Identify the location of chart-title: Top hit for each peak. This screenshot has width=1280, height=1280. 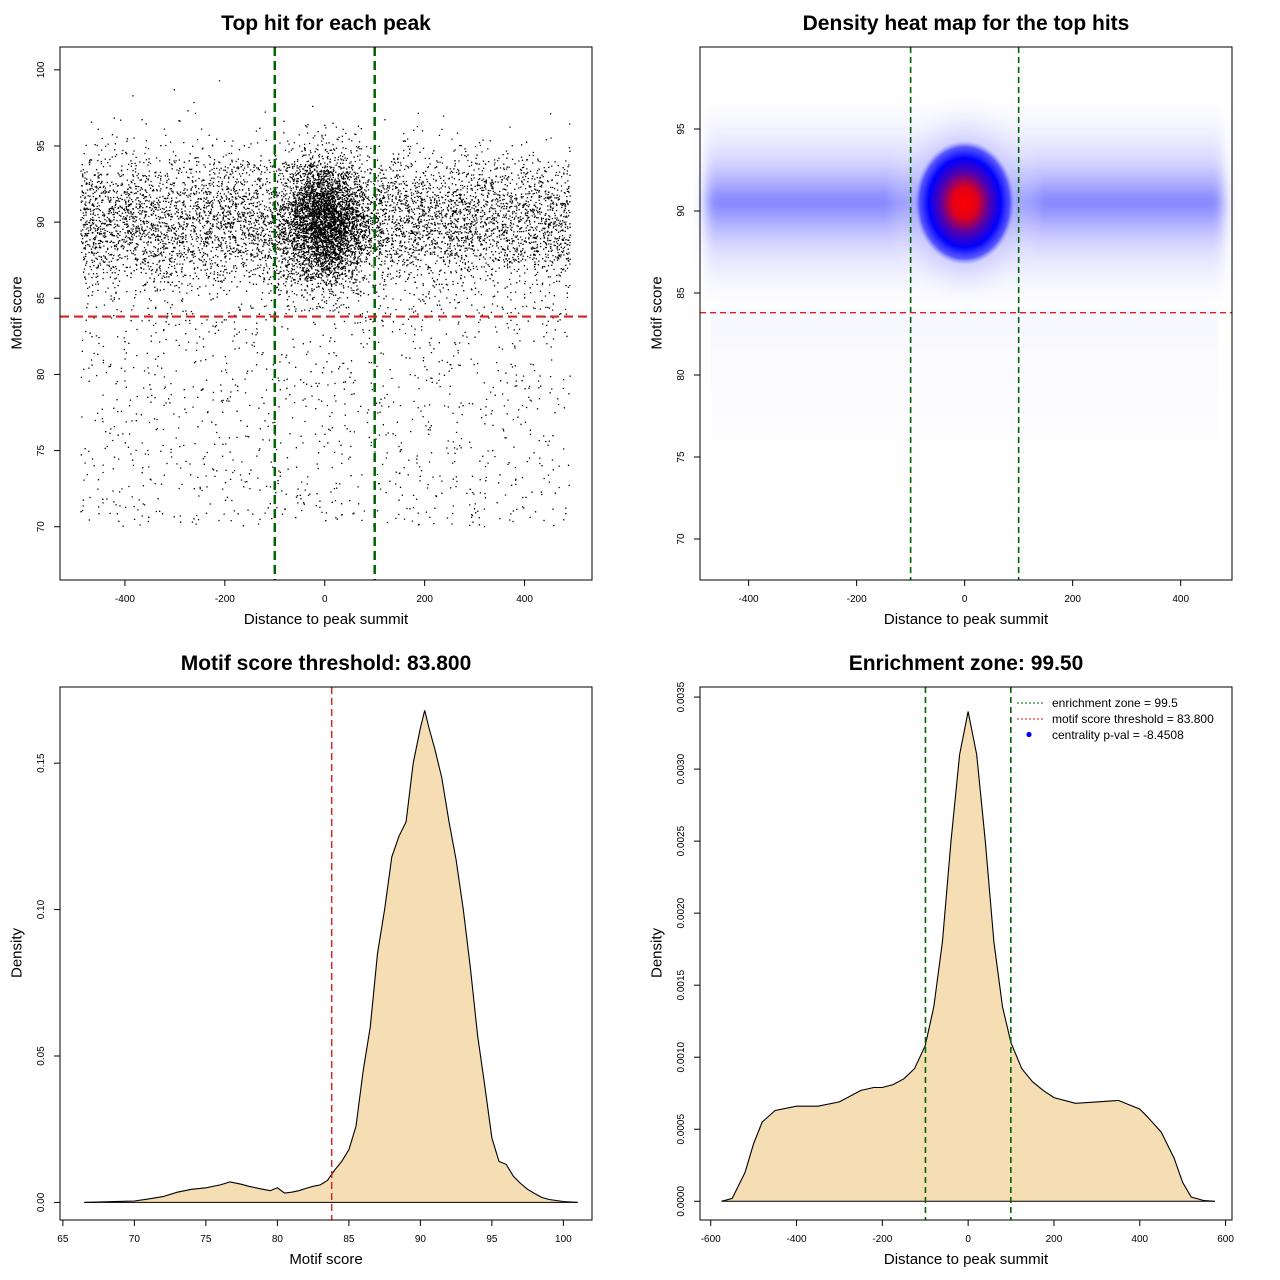
(326, 23).